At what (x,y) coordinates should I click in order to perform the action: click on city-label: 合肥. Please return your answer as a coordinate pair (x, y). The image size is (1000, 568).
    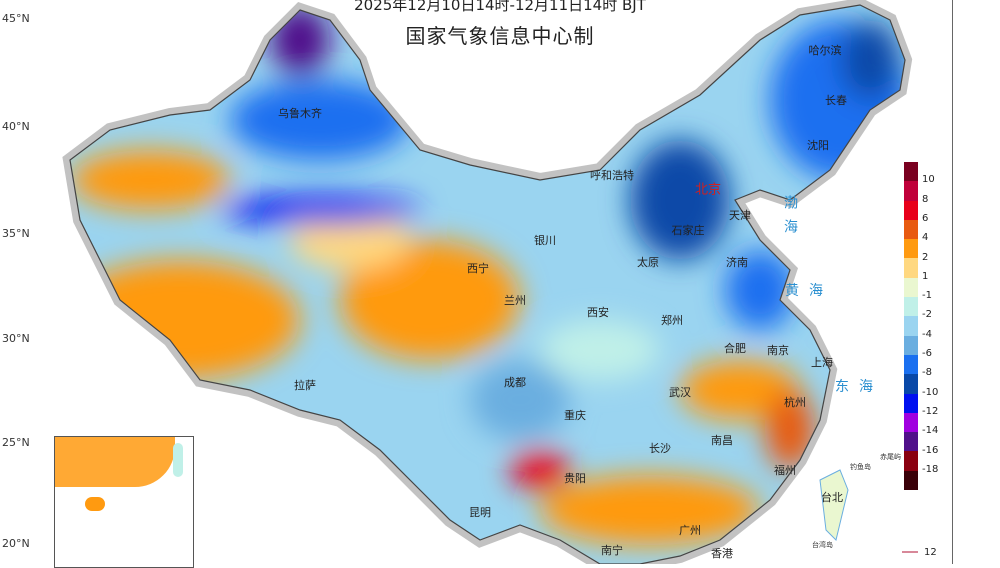
    Looking at the image, I should click on (735, 348).